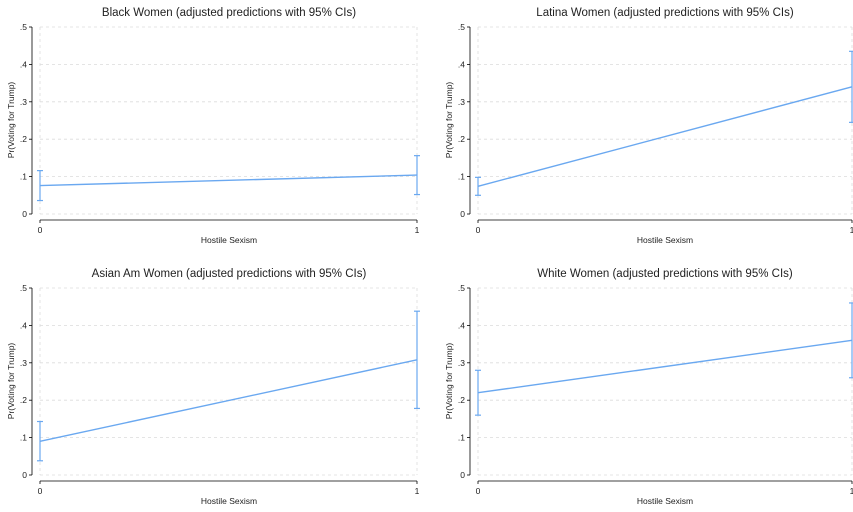 The height and width of the screenshot is (512, 853). What do you see at coordinates (462, 214) in the screenshot?
I see `panel-2-y-tick-label: 0` at bounding box center [462, 214].